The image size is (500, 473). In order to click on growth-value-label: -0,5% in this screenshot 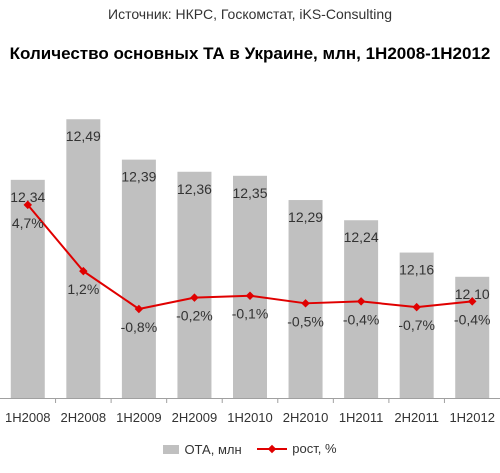, I will do `click(305, 321)`.